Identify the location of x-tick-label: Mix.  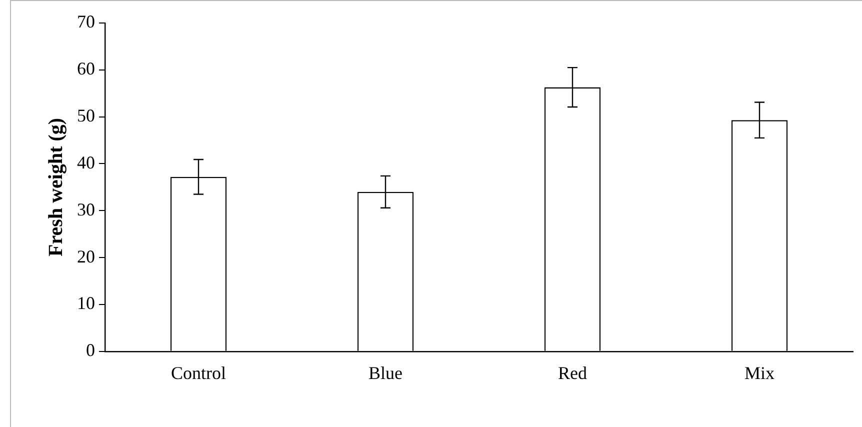
(759, 372).